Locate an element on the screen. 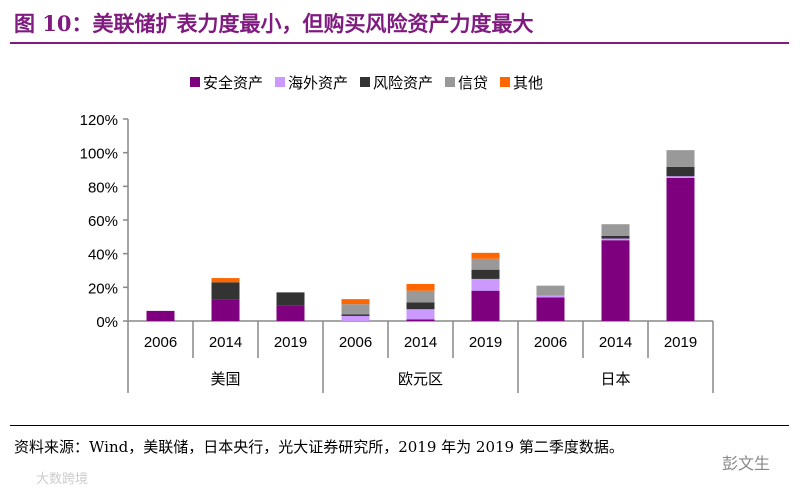 This screenshot has height=495, width=803. group-label: 欧元区 is located at coordinates (420, 379).